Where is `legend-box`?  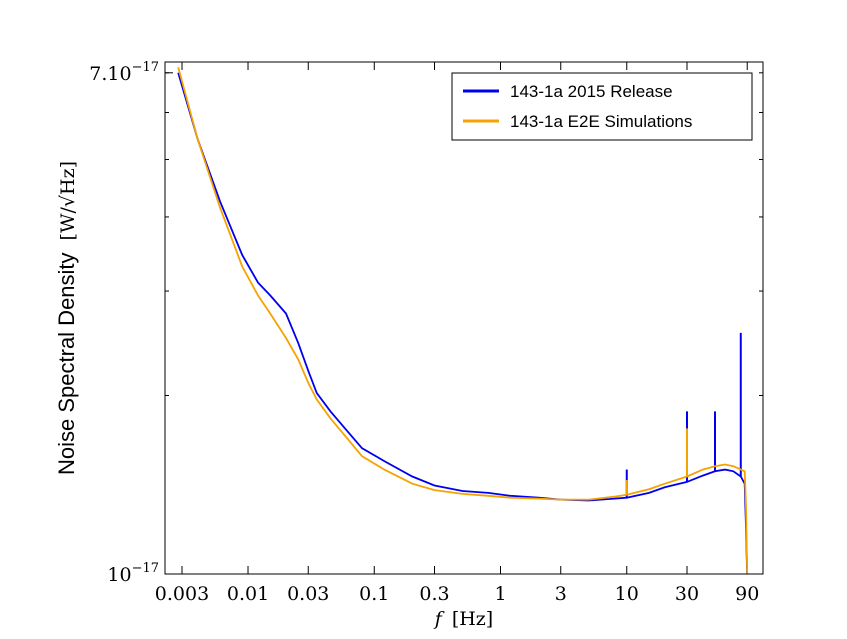
legend-box is located at coordinates (602, 106).